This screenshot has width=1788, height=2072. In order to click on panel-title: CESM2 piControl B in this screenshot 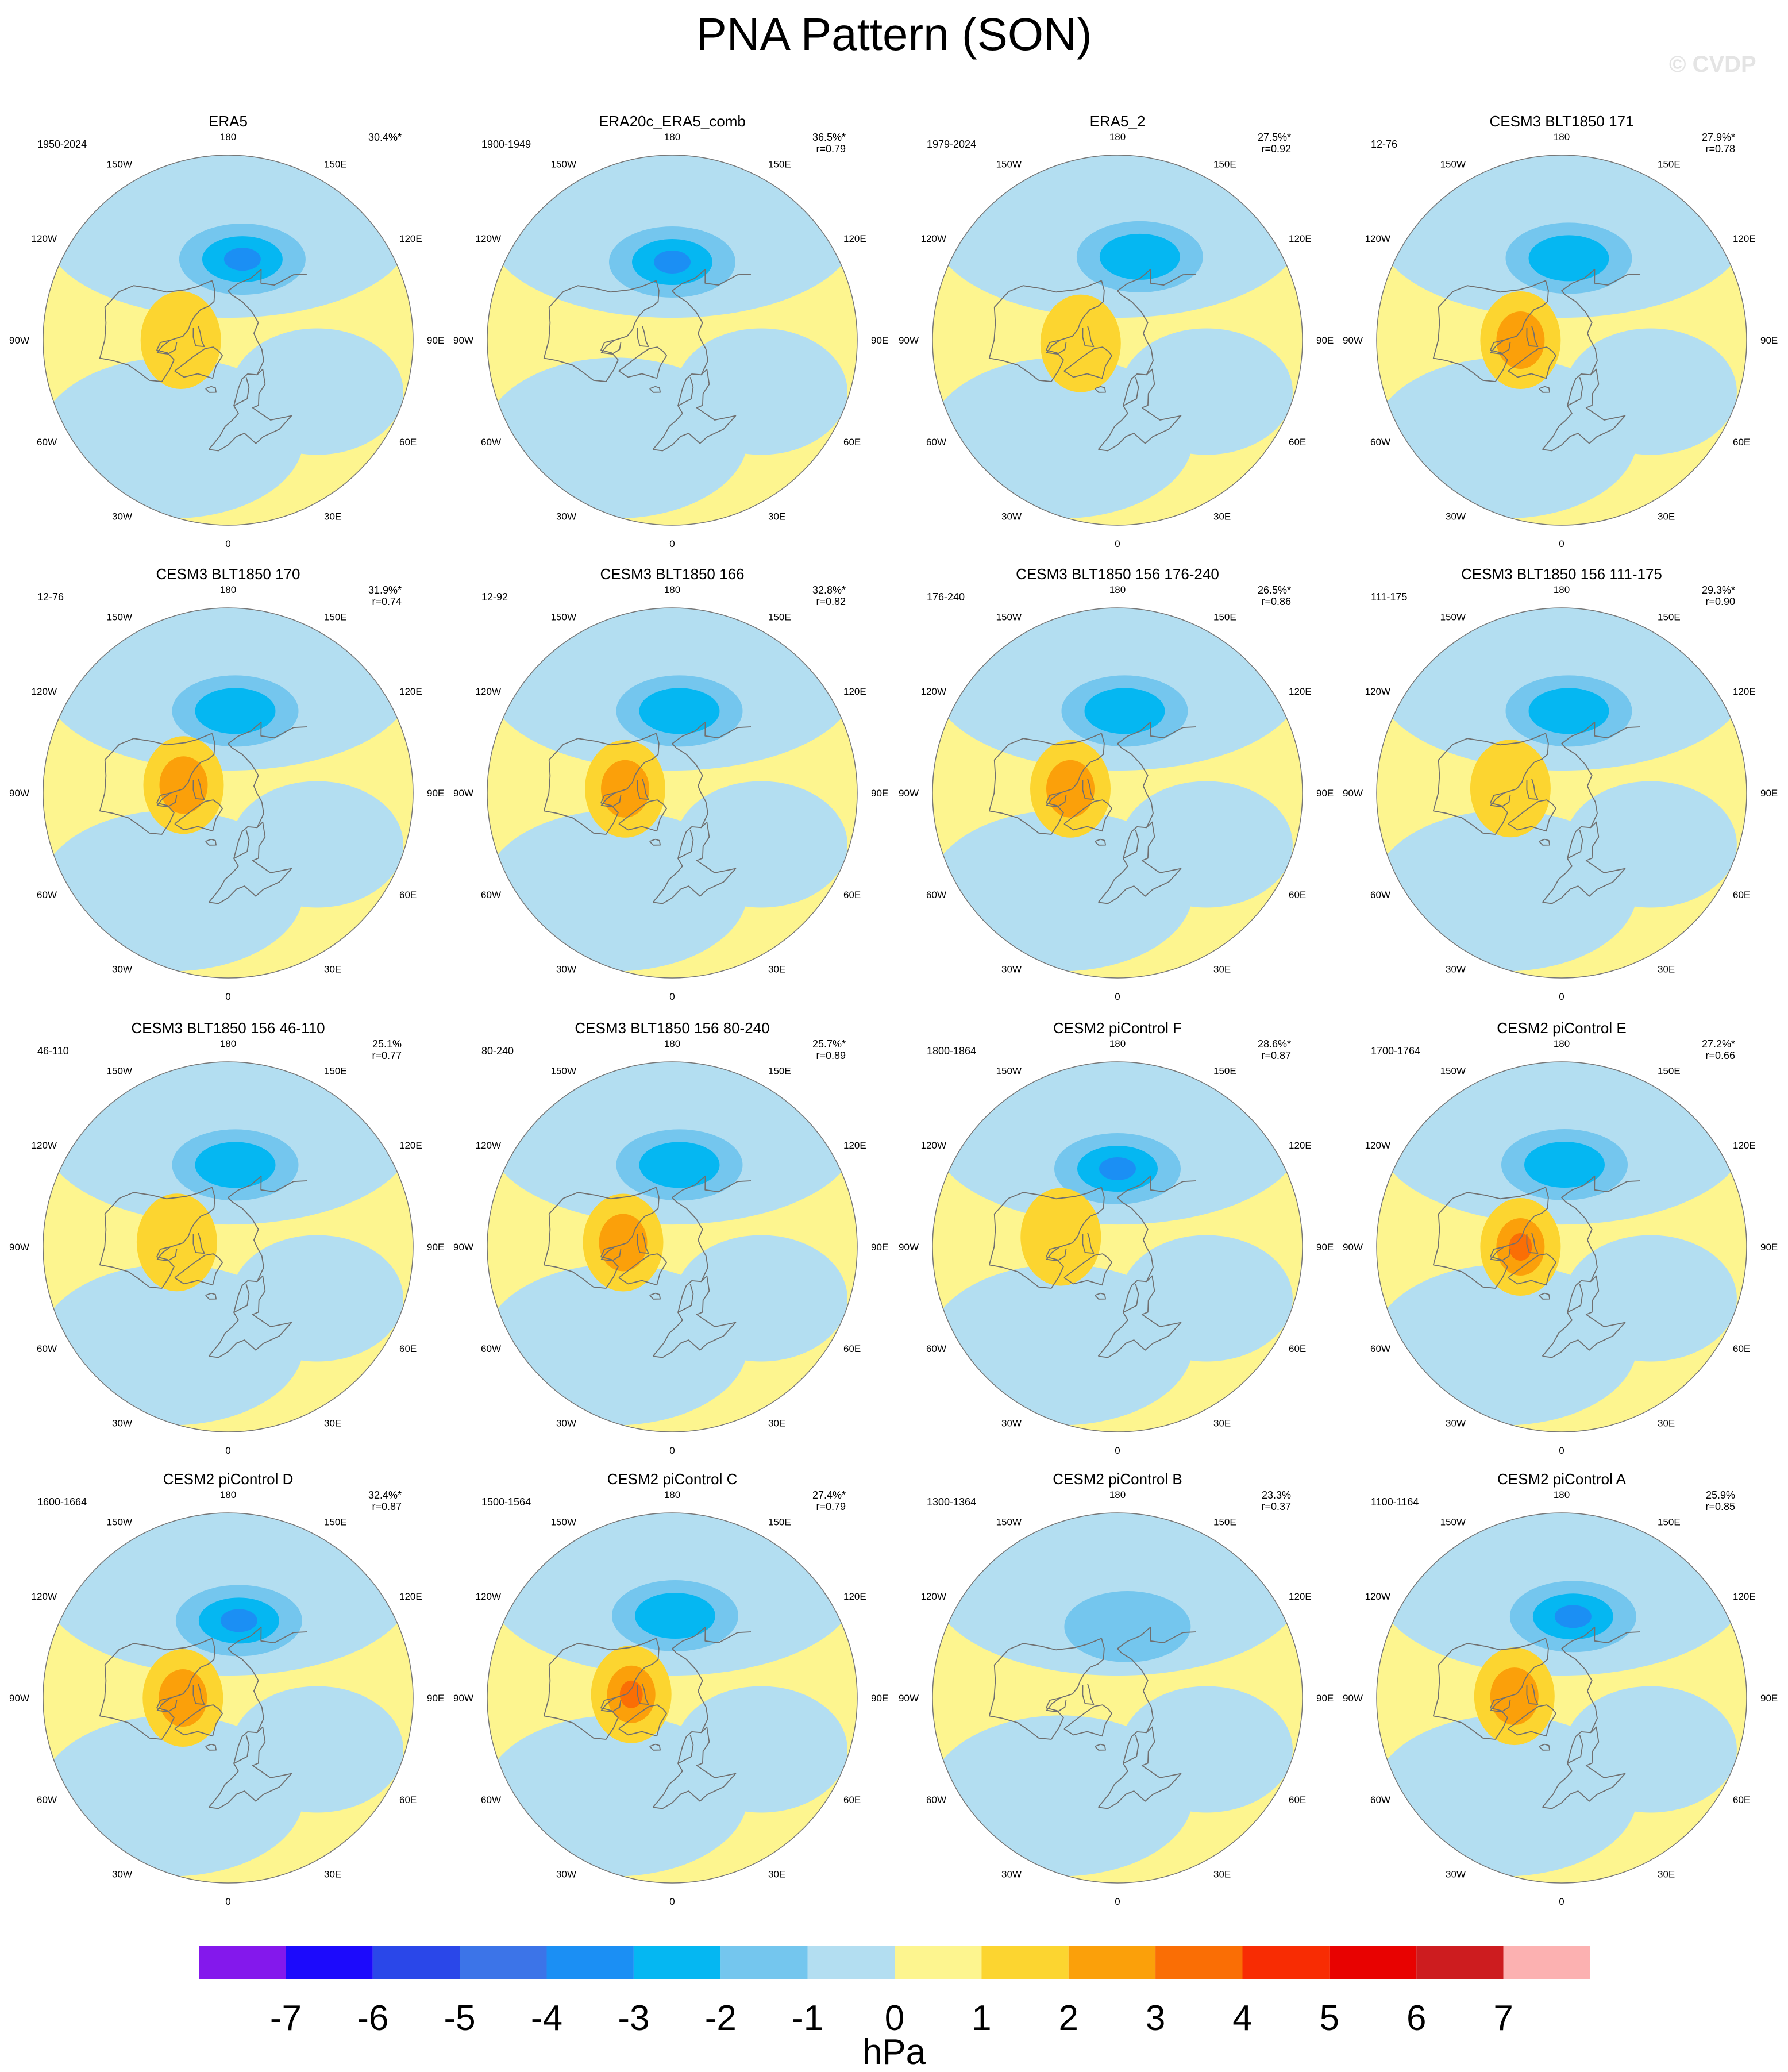, I will do `click(1117, 1479)`.